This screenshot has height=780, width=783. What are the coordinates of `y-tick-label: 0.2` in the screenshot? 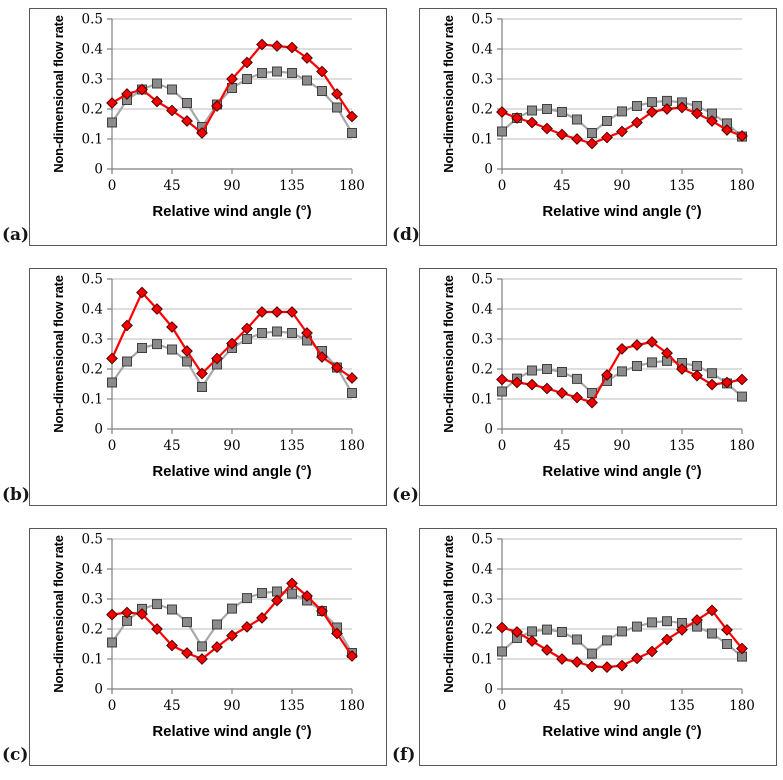 It's located at (92, 110).